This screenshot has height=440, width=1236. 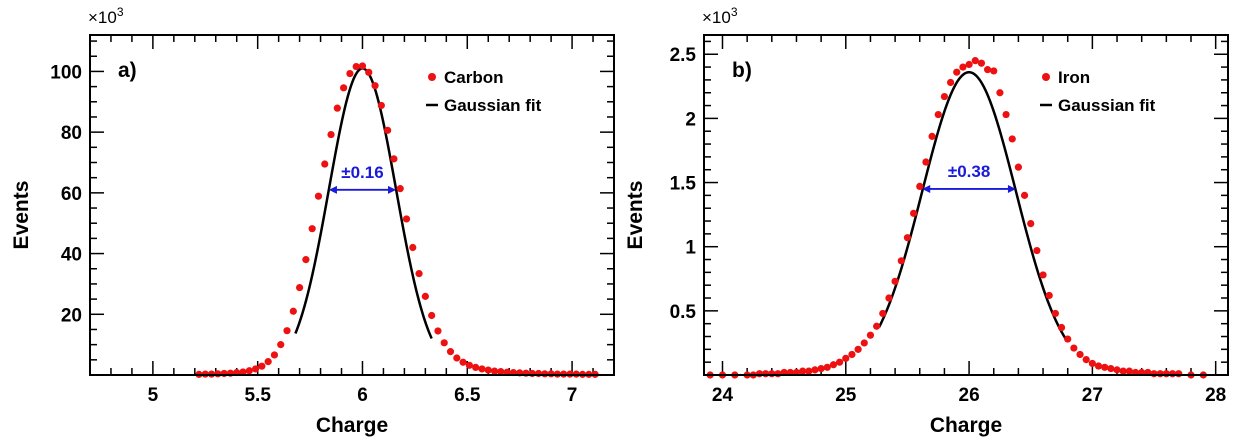 I want to click on x-tick-label: 5.5, so click(x=257, y=395).